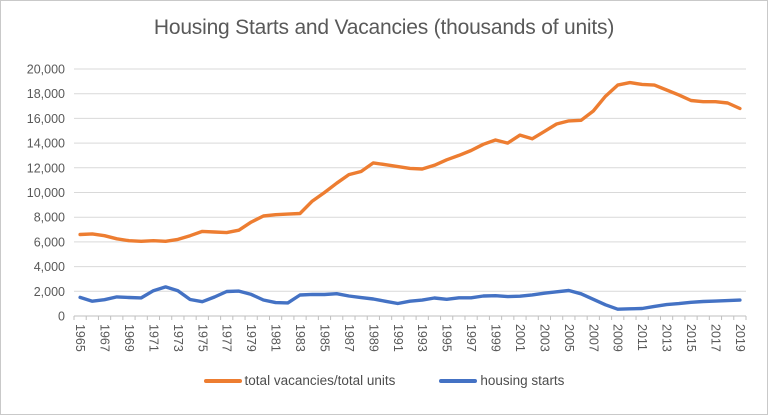 This screenshot has height=416, width=768. I want to click on x-axis-label: 1971, so click(153, 338).